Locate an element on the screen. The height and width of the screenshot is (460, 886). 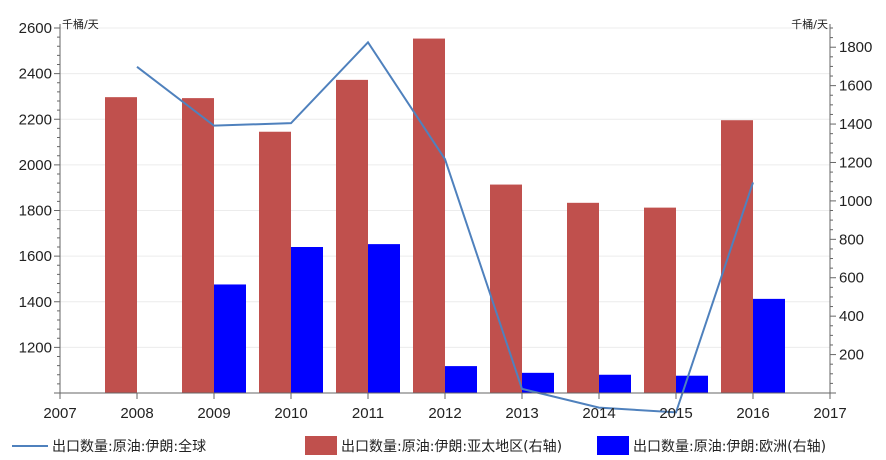
legend-europe-swatch is located at coordinates (613, 445).